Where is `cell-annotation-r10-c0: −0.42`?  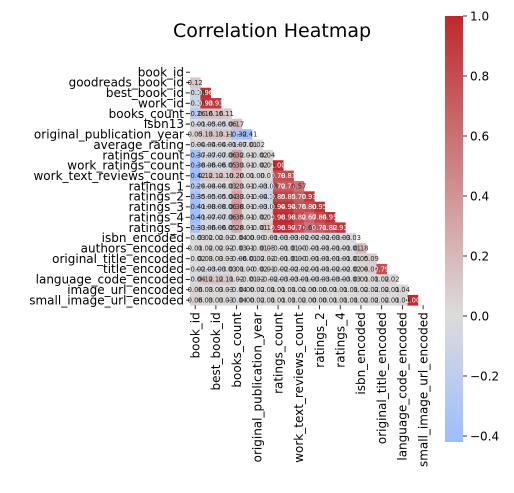
cell-annotation-r10-c0: −0.42 is located at coordinates (195, 176).